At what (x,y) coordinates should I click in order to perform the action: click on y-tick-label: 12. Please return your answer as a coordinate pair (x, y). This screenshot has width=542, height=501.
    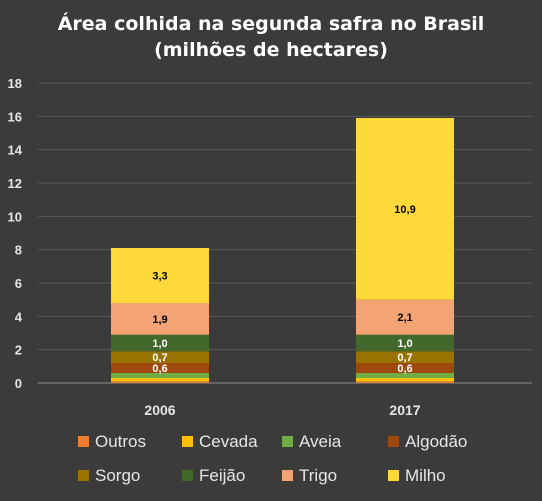
    Looking at the image, I should click on (15, 183).